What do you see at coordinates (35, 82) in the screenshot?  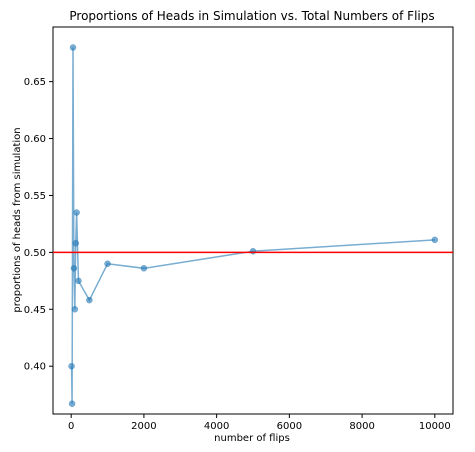 I see `y-tick-label: 0.65` at bounding box center [35, 82].